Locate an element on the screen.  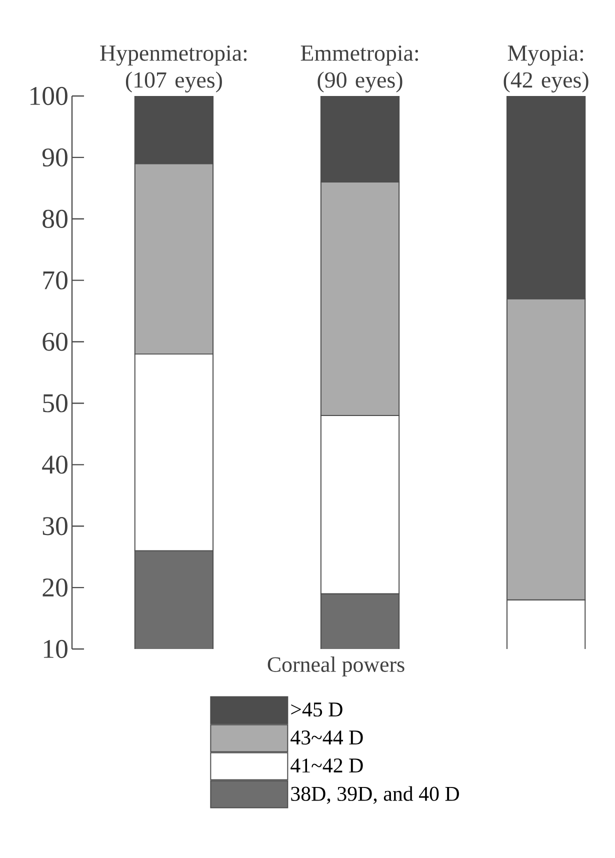
x-tick-label: Myopia: (42 eyes) is located at coordinates (546, 68).